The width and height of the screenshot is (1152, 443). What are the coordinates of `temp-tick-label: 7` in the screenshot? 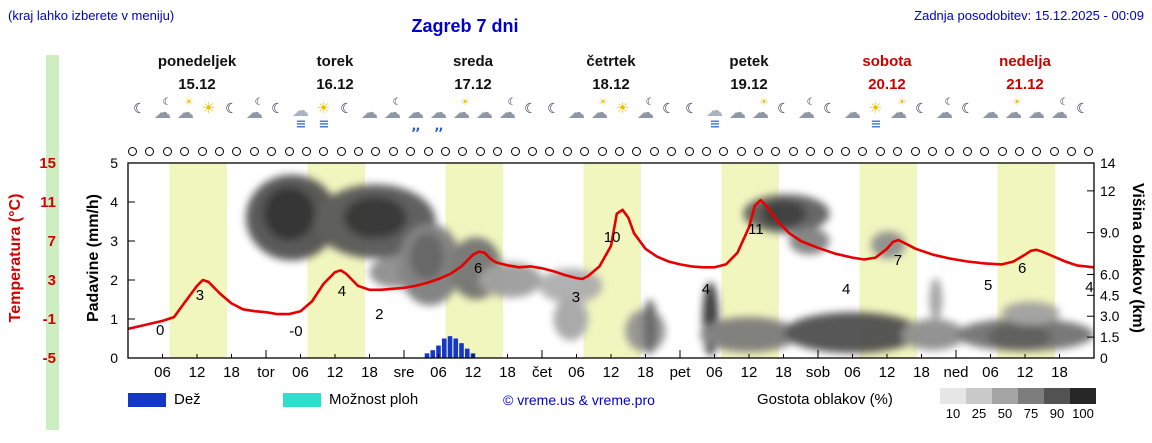 It's located at (52, 241).